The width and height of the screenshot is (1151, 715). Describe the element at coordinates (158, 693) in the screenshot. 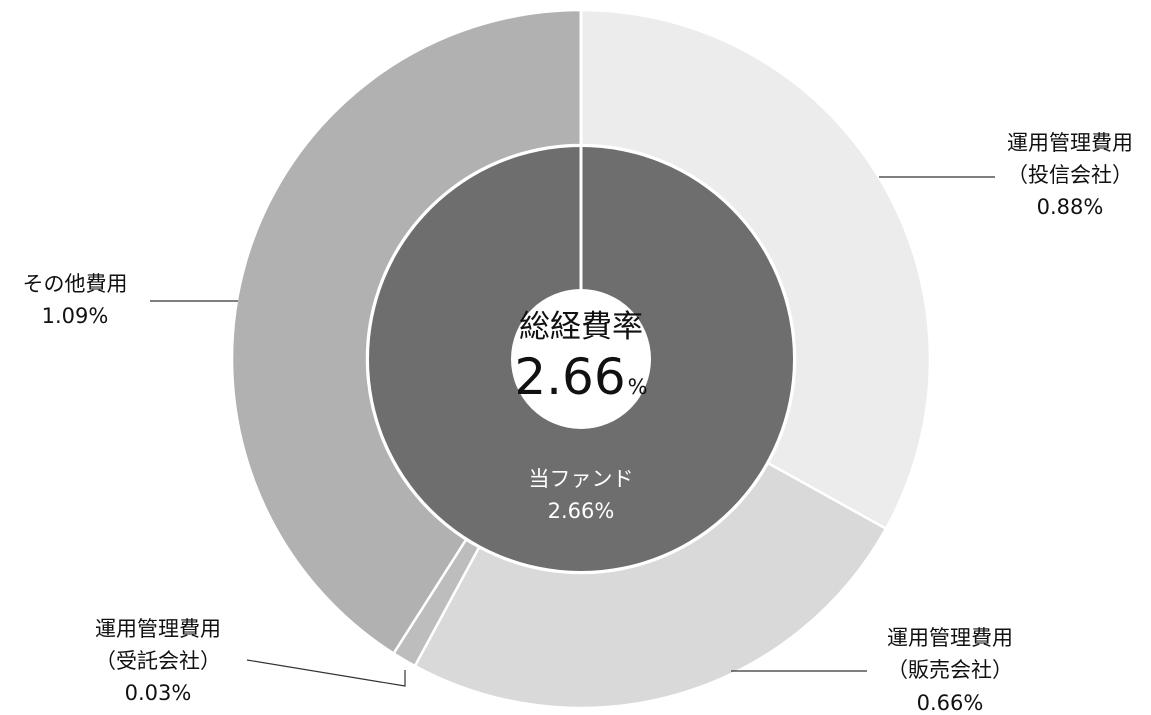

I see `outer-slice-2-display: 0.03%` at that location.